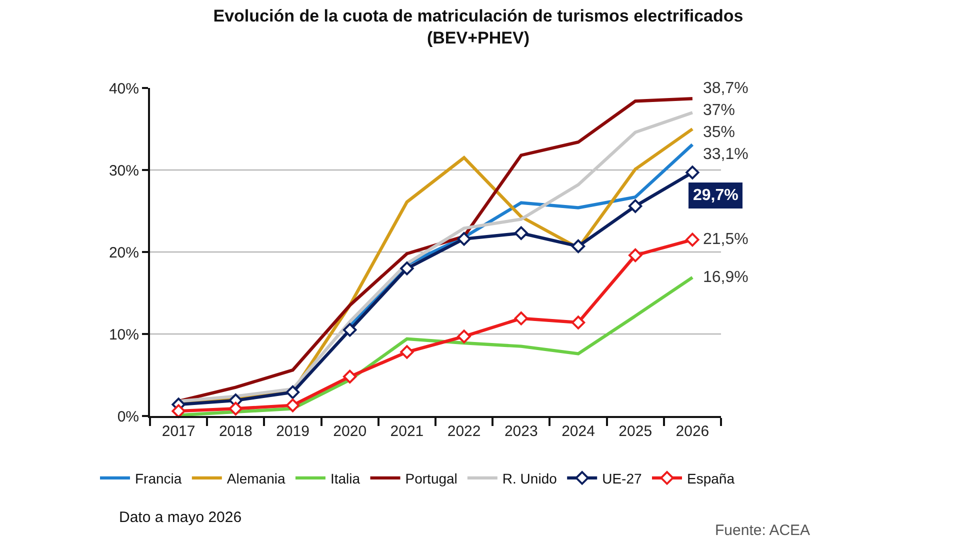 This screenshot has width=980, height=560. What do you see at coordinates (128, 417) in the screenshot?
I see `y-tick-label: 0%` at bounding box center [128, 417].